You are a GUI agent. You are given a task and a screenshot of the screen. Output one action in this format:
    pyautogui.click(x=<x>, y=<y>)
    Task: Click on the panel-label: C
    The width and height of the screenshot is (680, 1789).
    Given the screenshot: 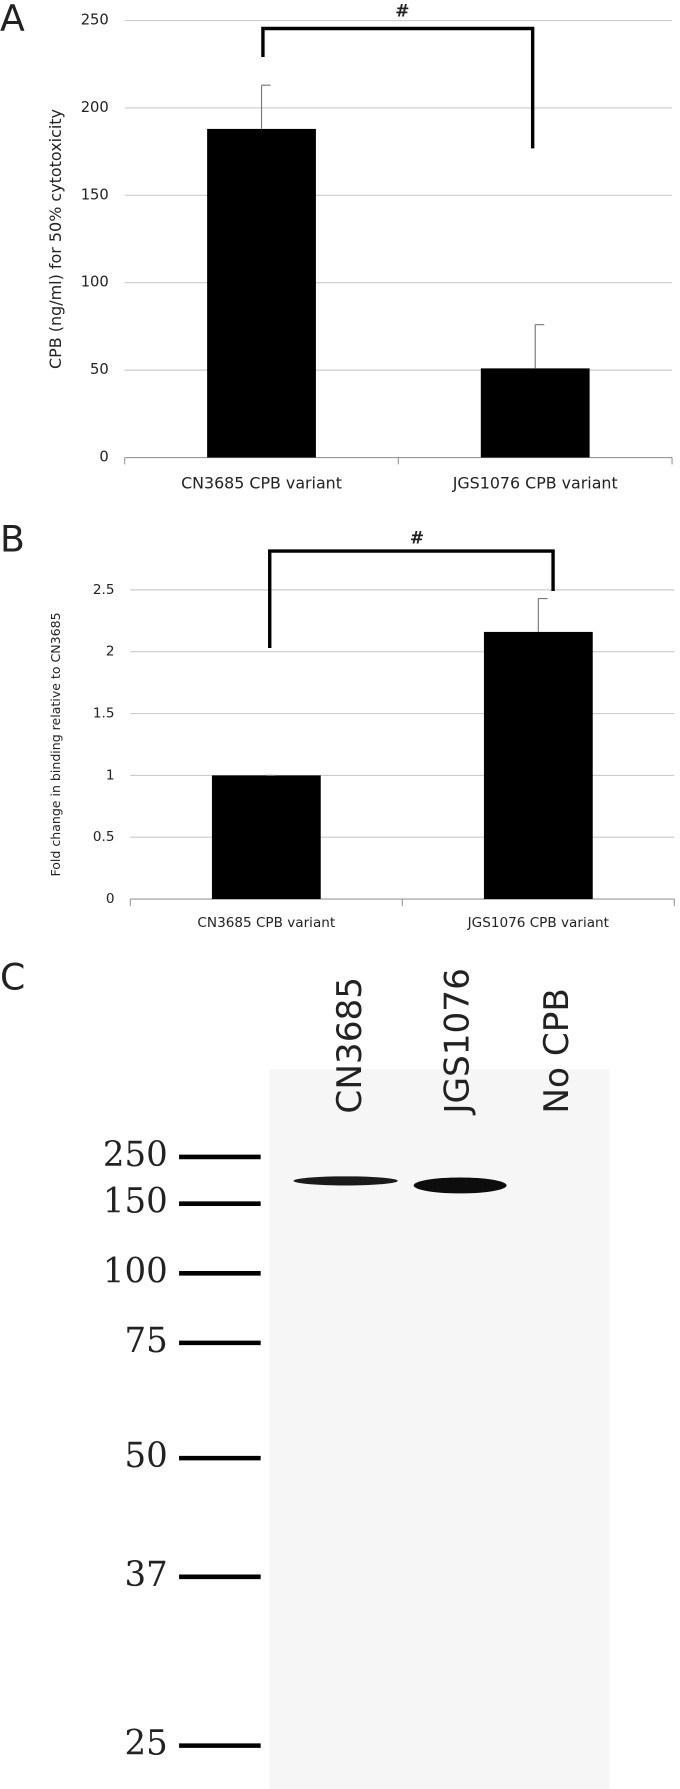 What is the action you would take?
    pyautogui.click(x=12, y=976)
    